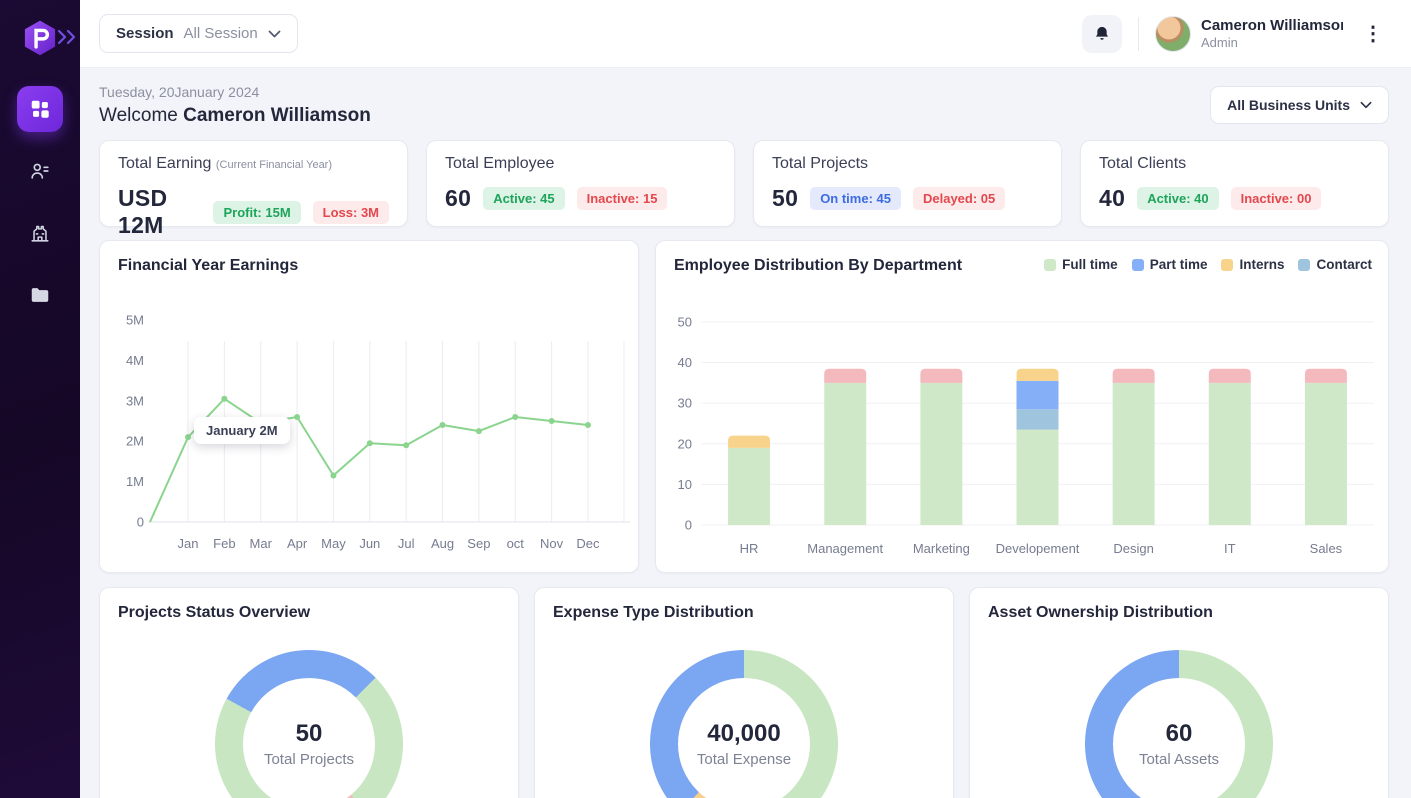 The image size is (1411, 798). I want to click on legend-item: Part time, so click(1169, 264).